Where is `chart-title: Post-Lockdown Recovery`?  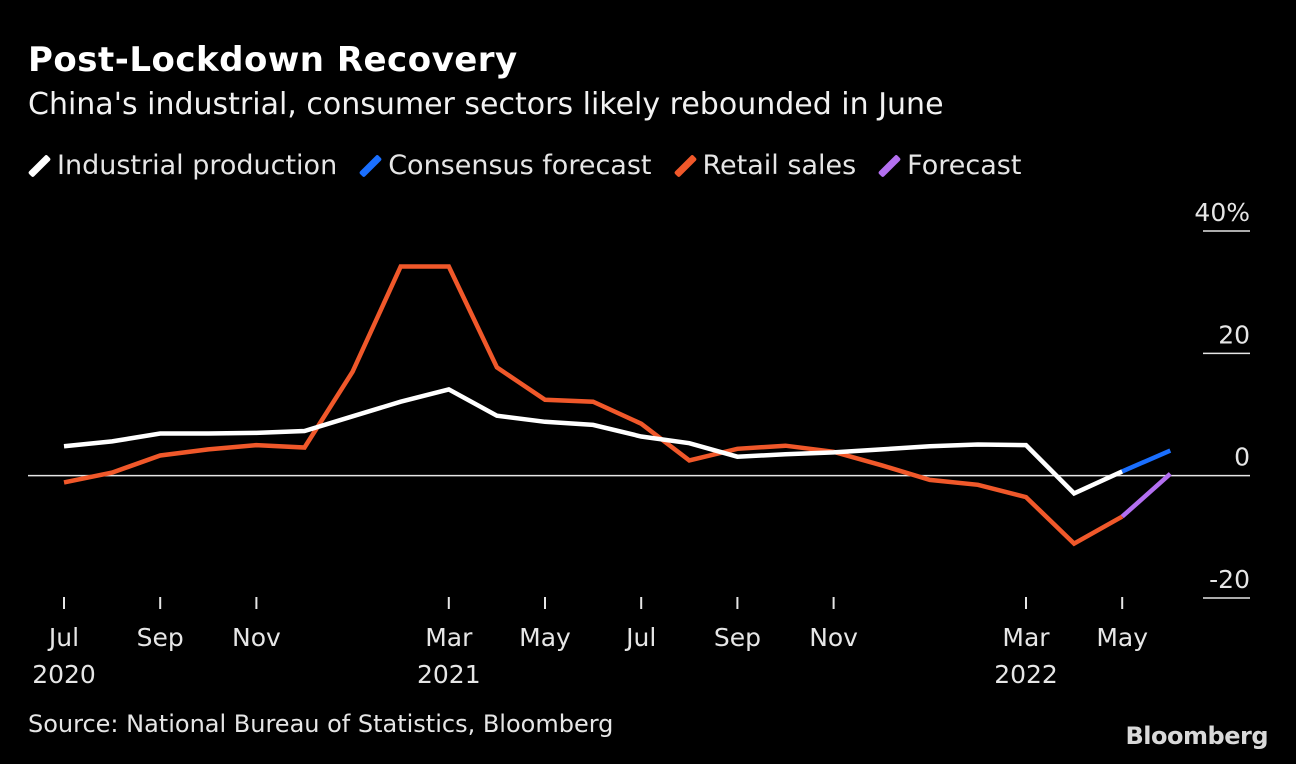
chart-title: Post-Lockdown Recovery is located at coordinates (273, 60).